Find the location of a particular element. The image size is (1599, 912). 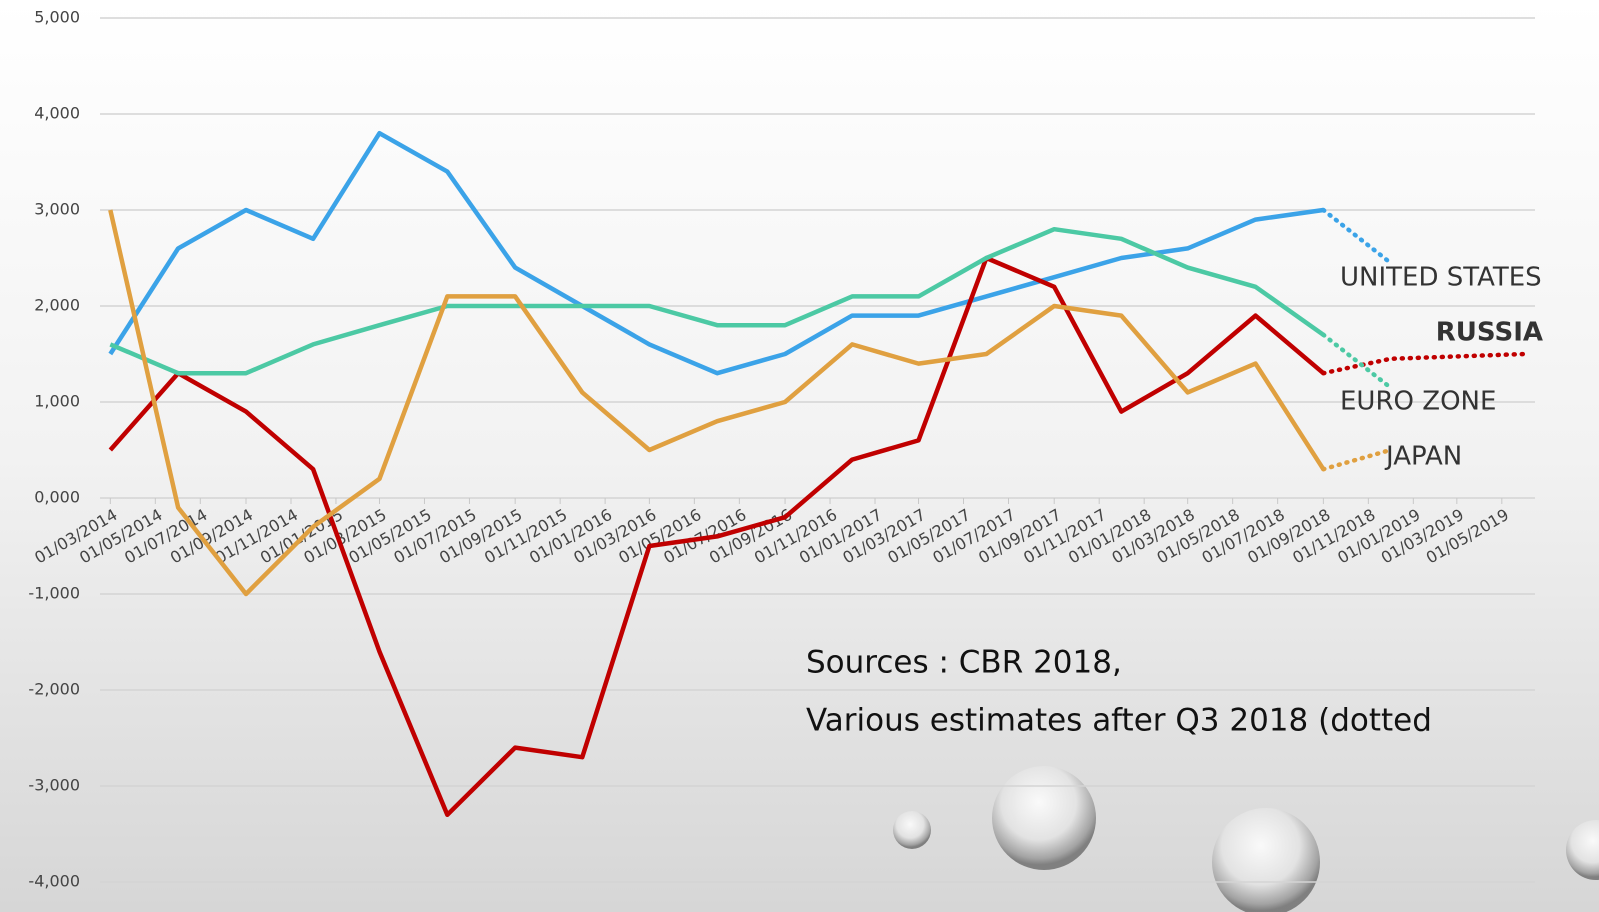

y-tick-label: 2,000 is located at coordinates (57, 305).